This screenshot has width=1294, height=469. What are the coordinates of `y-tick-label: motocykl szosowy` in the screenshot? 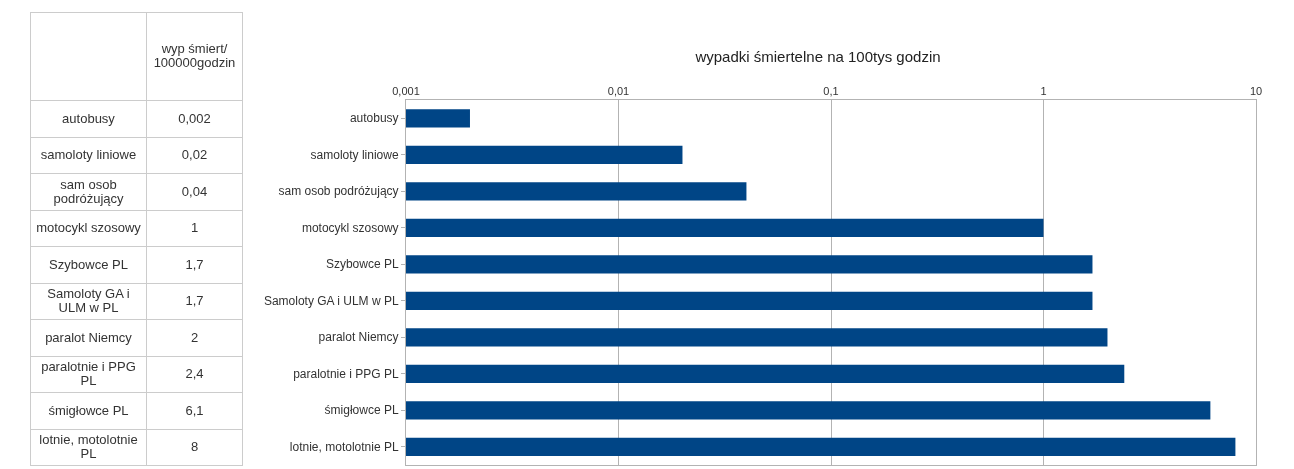 It's located at (350, 227).